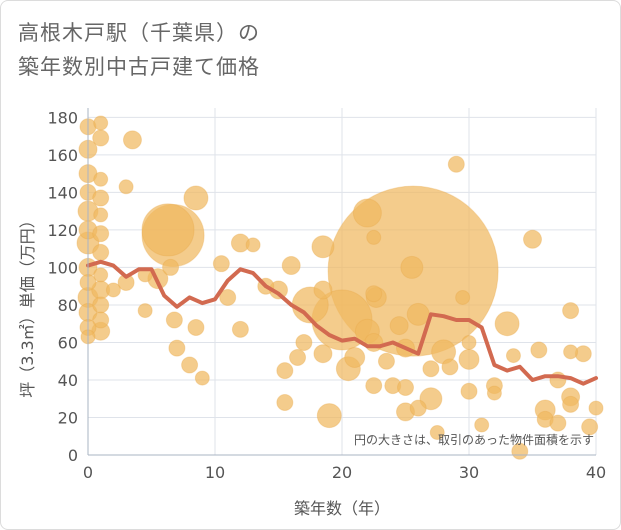  I want to click on chart-title-line2: 築年数別中古戸建て価格, so click(139, 67).